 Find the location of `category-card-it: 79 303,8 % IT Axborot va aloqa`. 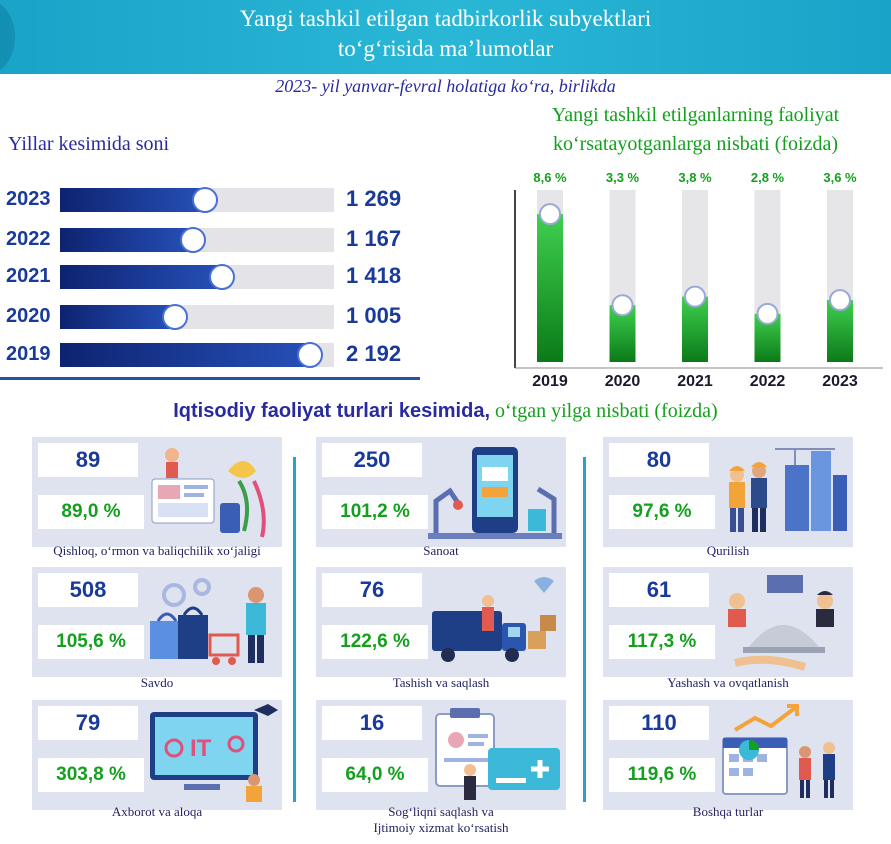

category-card-it: 79 303,8 % IT Axborot va aloqa is located at coordinates (157, 759).